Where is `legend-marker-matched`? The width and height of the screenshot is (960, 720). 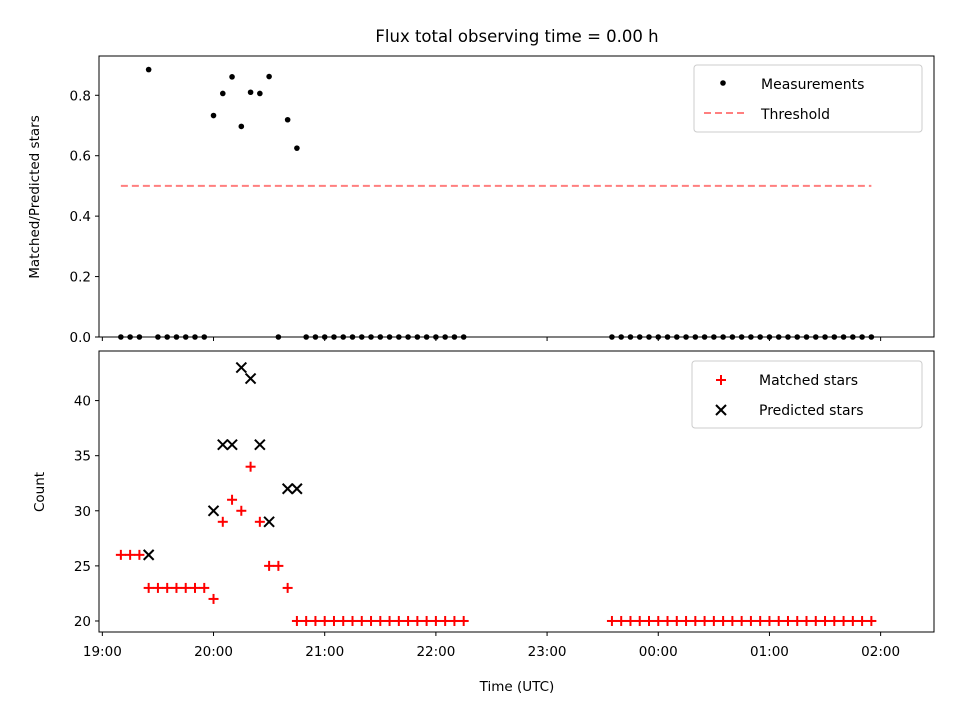 legend-marker-matched is located at coordinates (721, 380).